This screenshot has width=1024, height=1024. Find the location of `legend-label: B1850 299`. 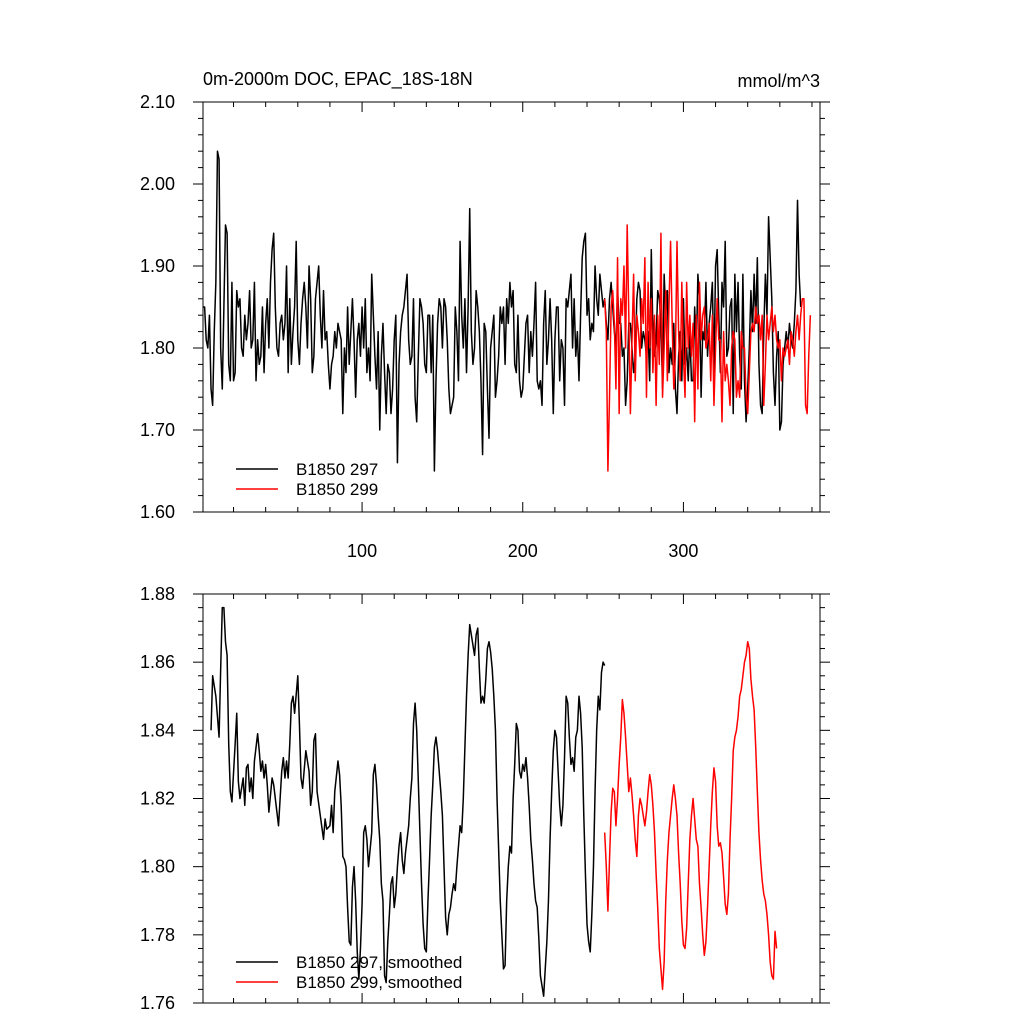

legend-label: B1850 299 is located at coordinates (337, 489).